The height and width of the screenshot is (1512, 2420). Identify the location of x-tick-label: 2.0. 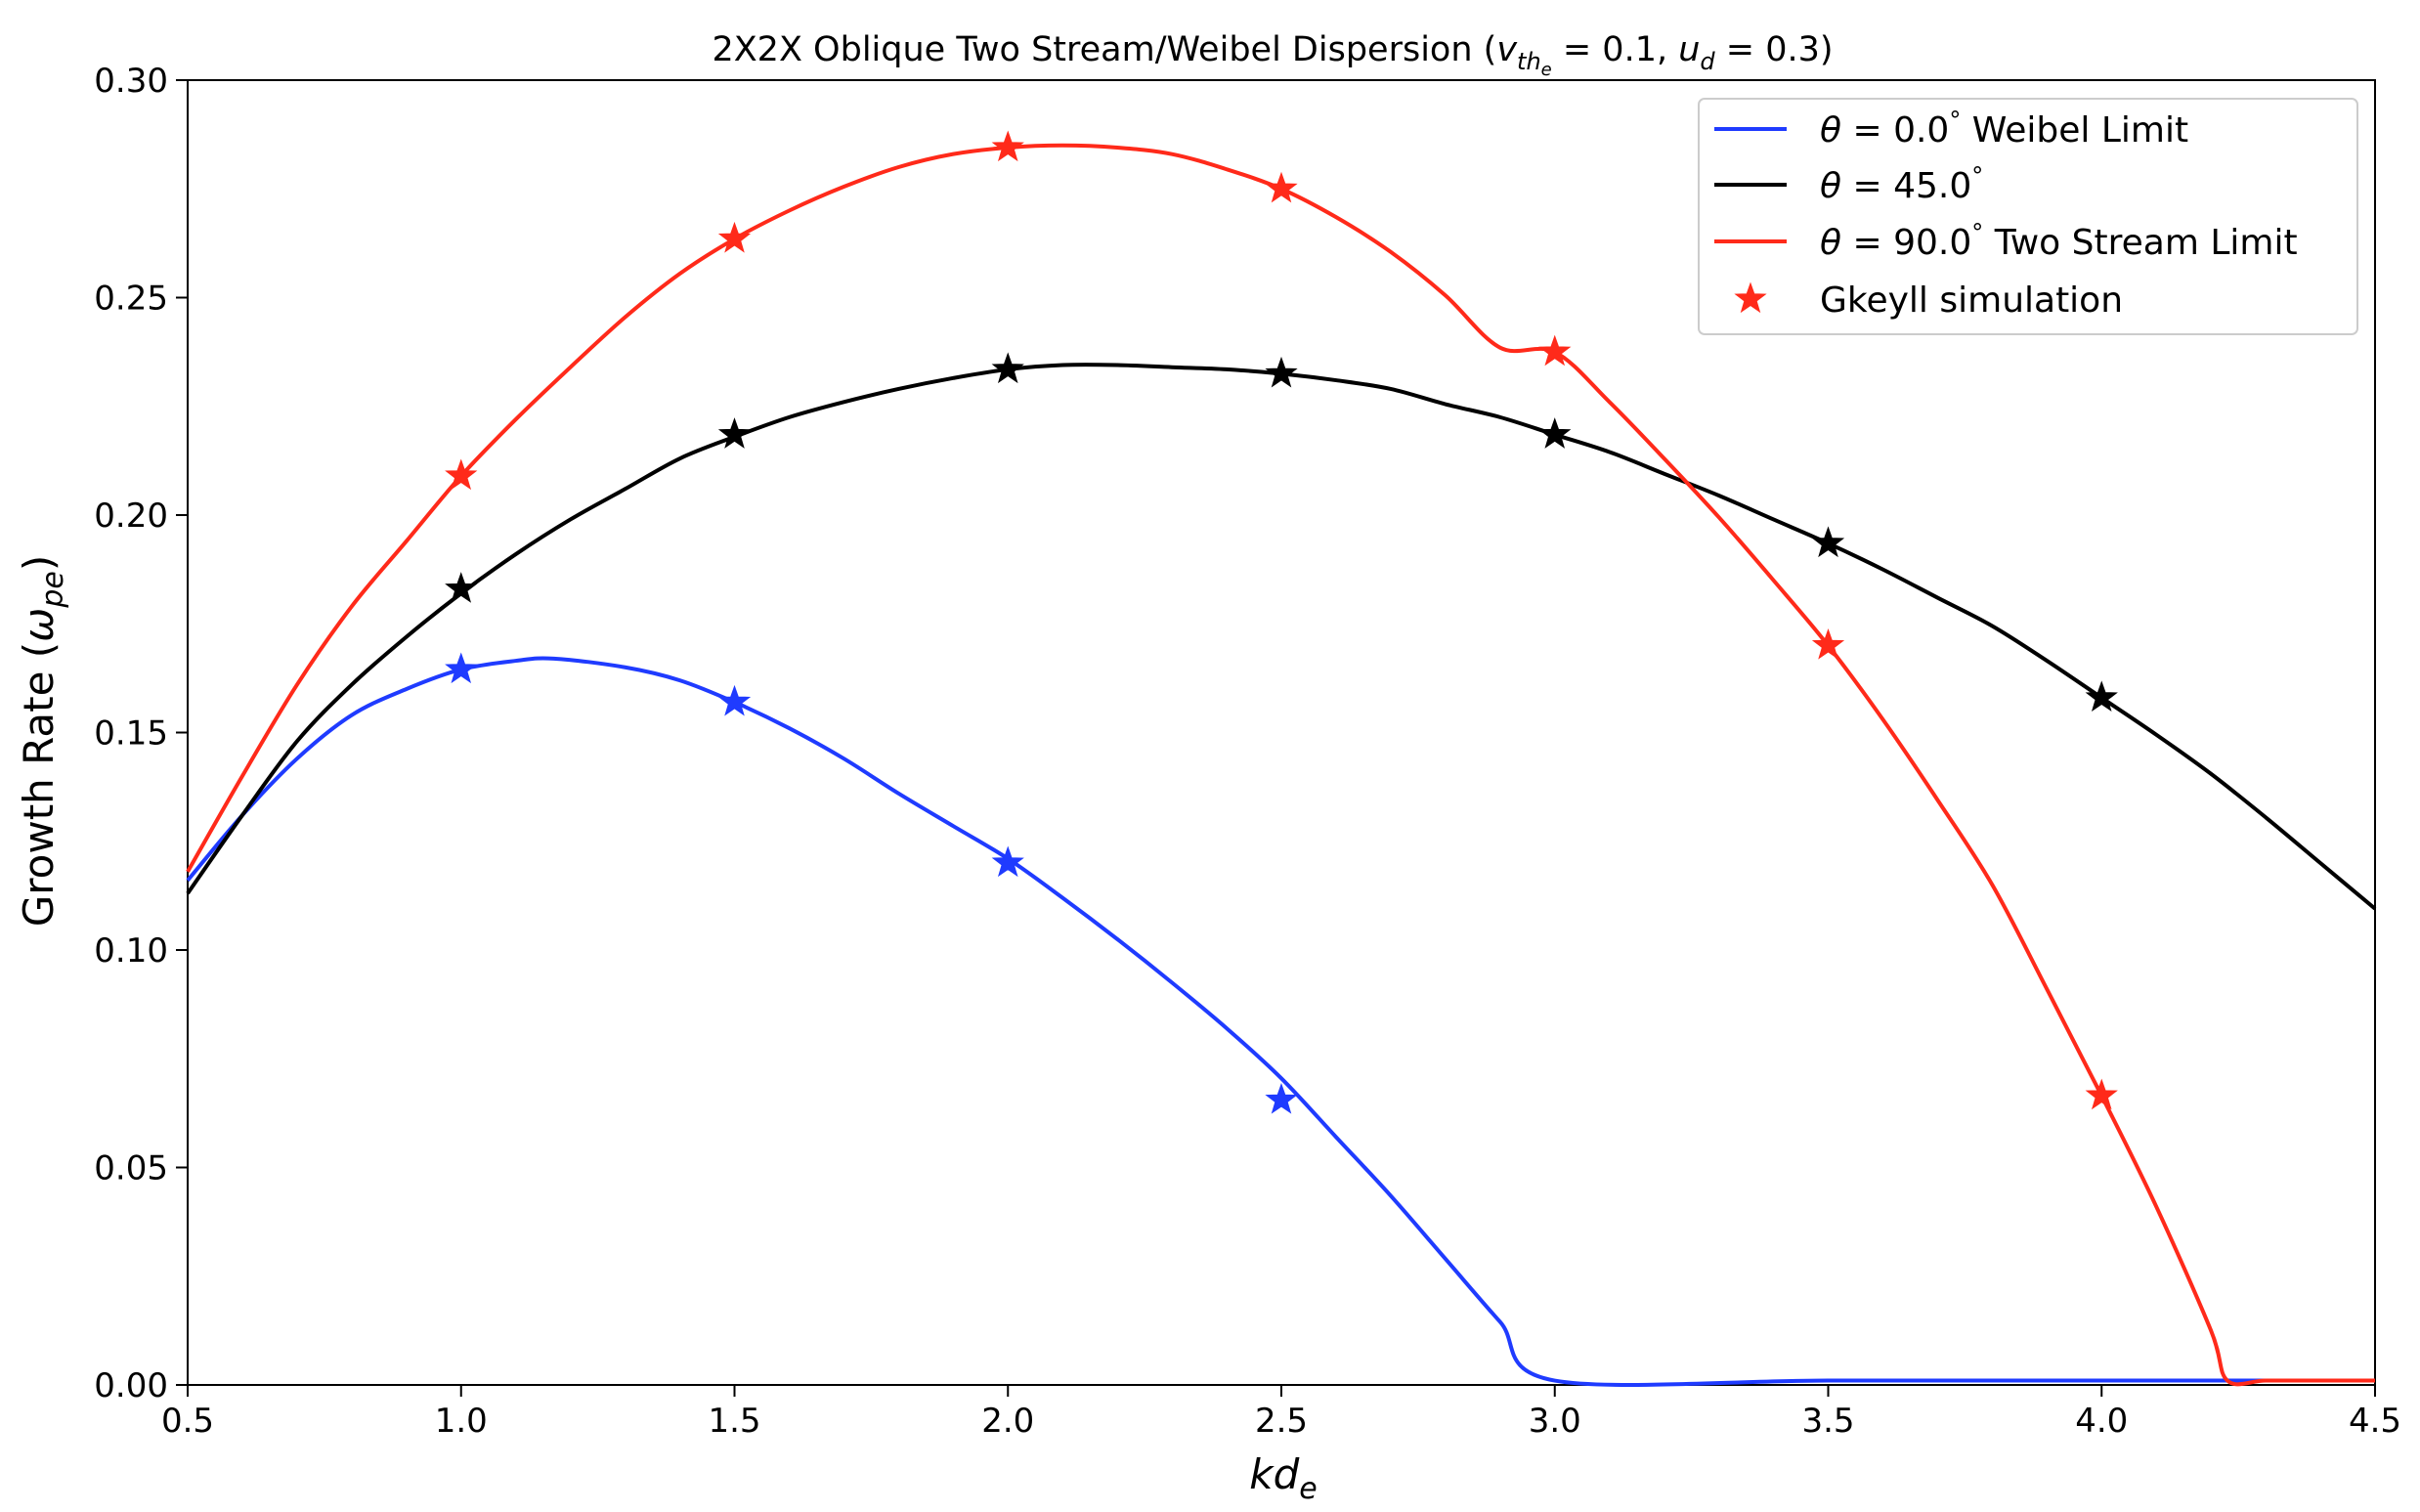
(1007, 1421).